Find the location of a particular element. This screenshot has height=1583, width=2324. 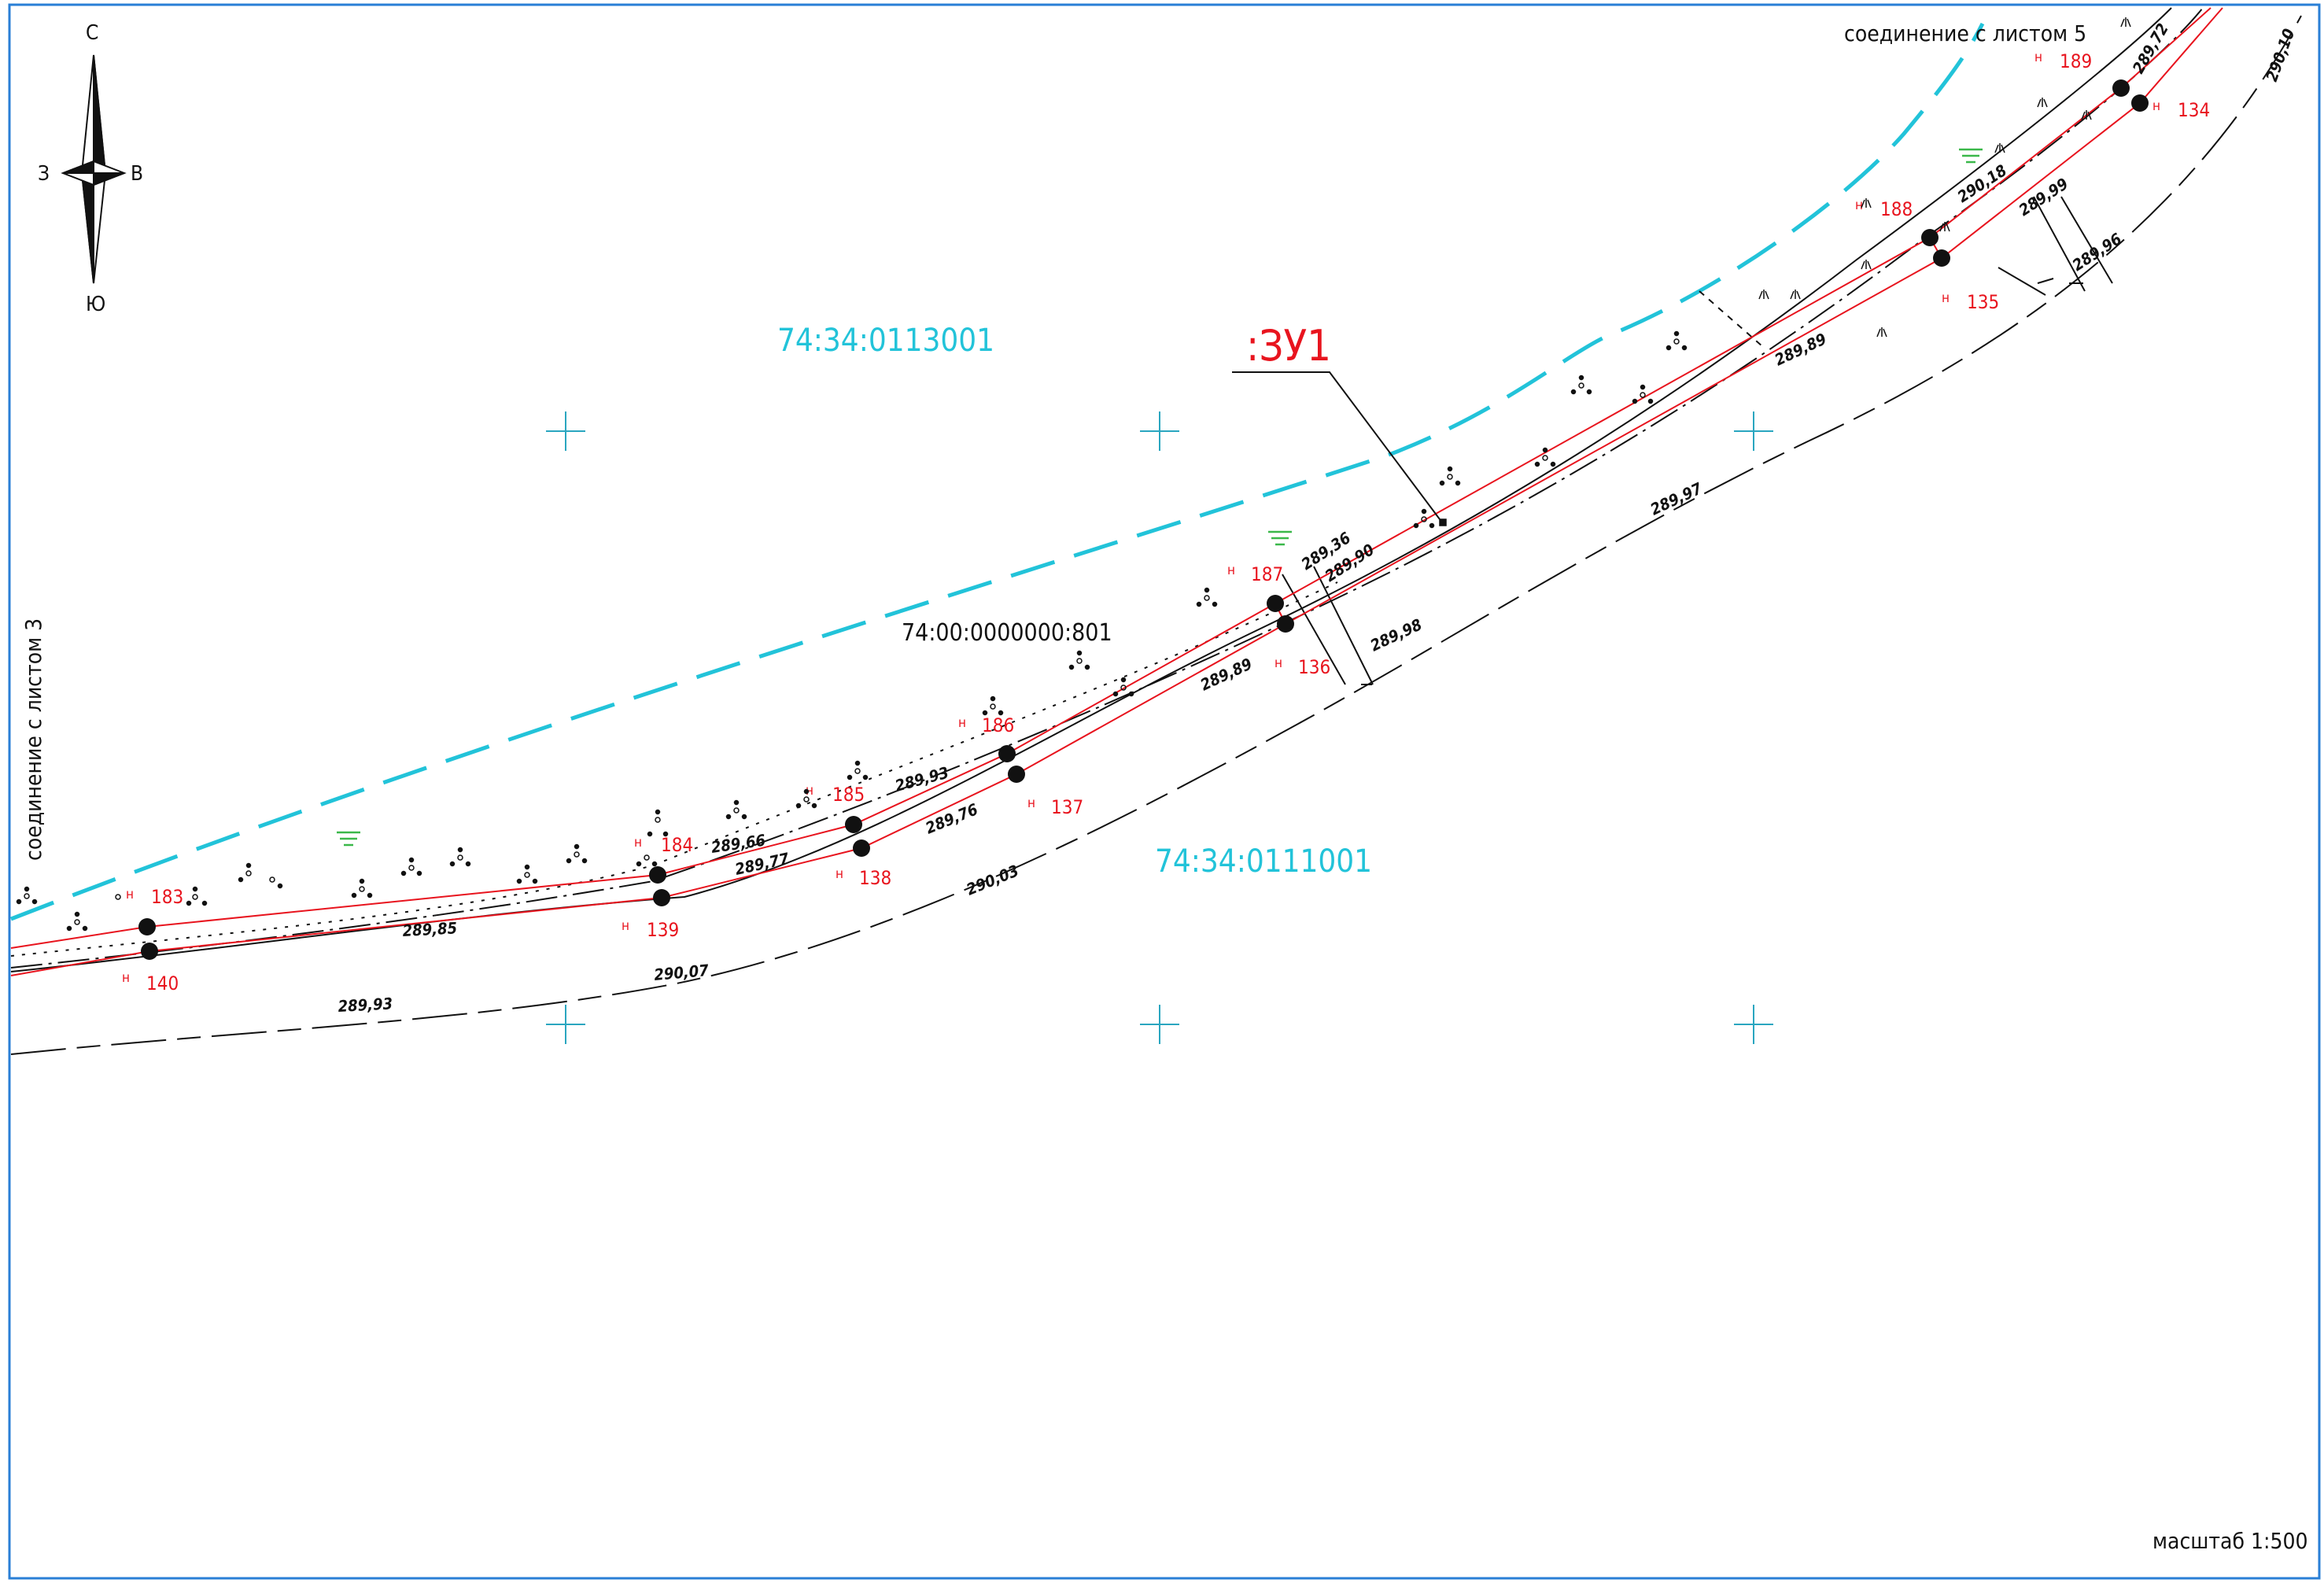

svg-text: 183 is located at coordinates (167, 897).